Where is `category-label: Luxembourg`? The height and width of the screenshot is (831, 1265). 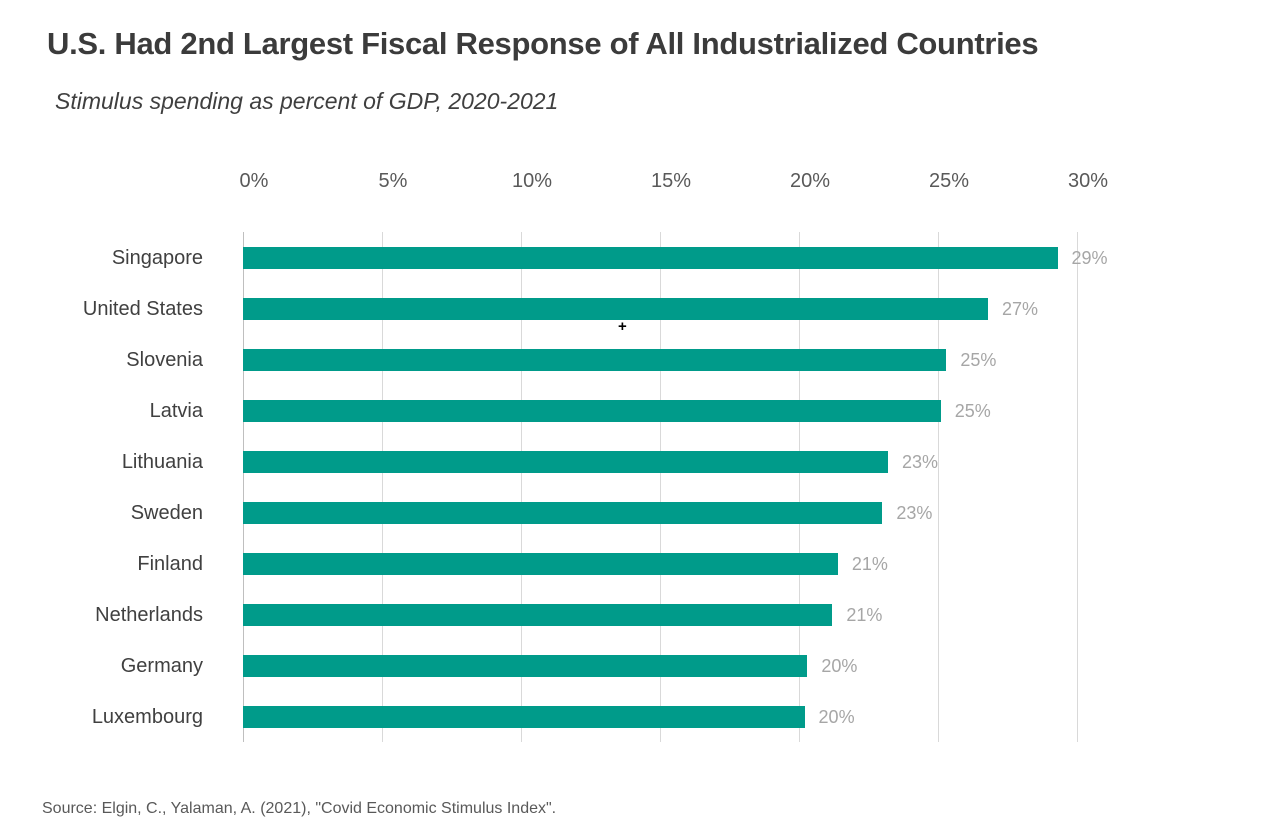 category-label: Luxembourg is located at coordinates (147, 716).